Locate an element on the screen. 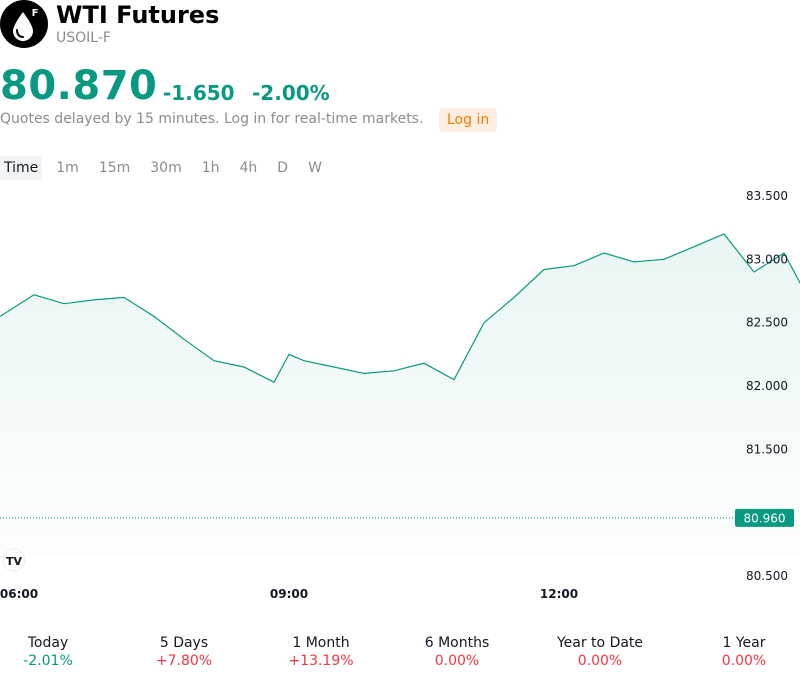  period-6-months: 6 Months 0.00% is located at coordinates (457, 652).